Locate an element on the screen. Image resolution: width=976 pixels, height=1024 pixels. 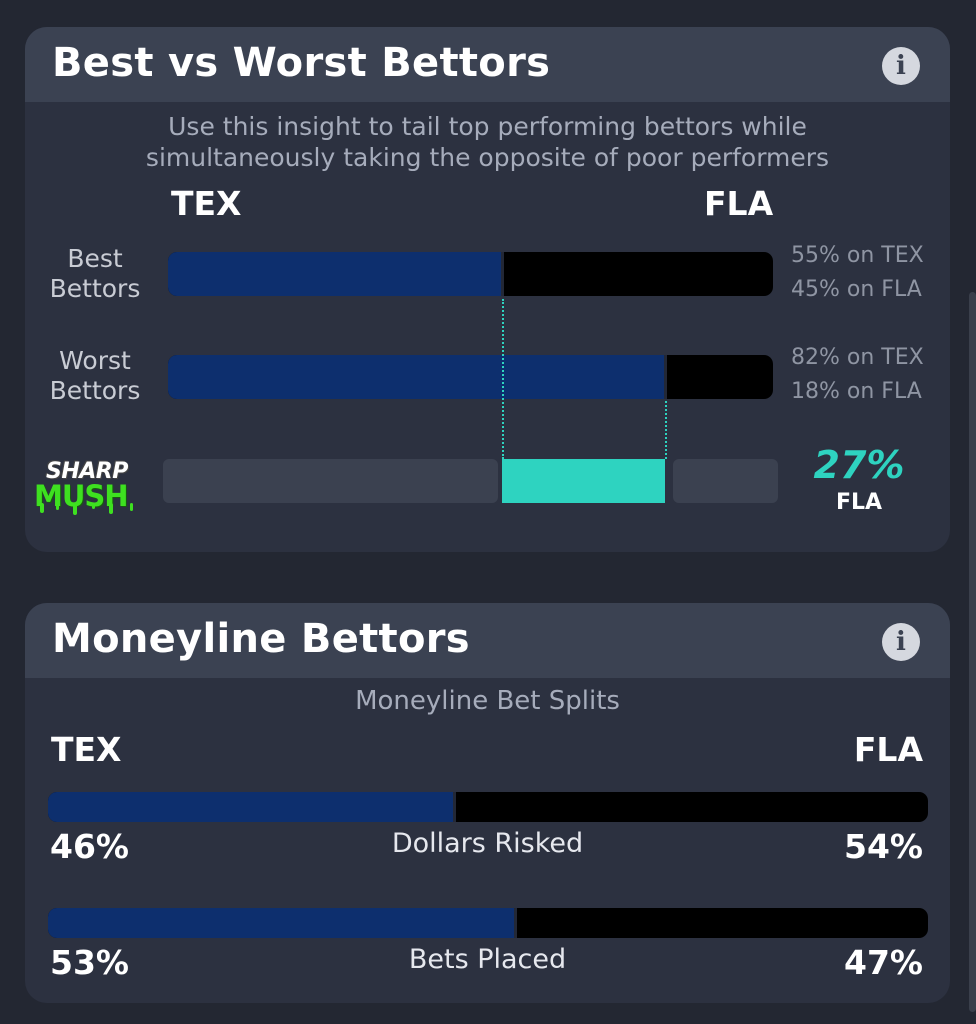
worst-pct-tex: 82% on TEX is located at coordinates (857, 357).